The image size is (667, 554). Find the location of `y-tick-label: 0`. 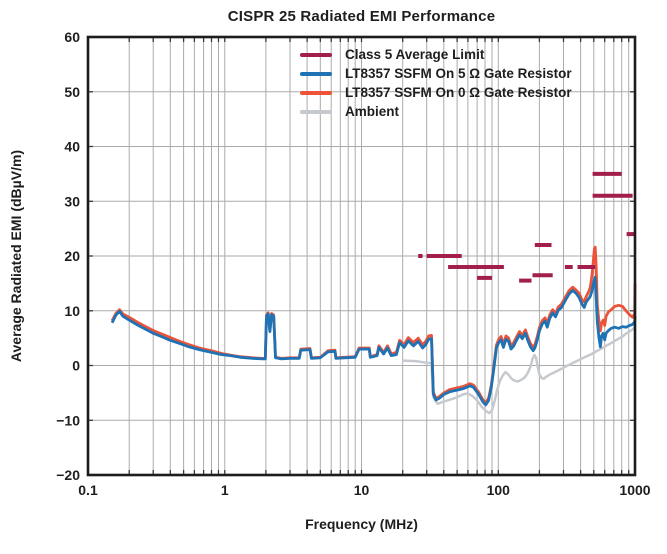

y-tick-label: 0 is located at coordinates (76, 366).